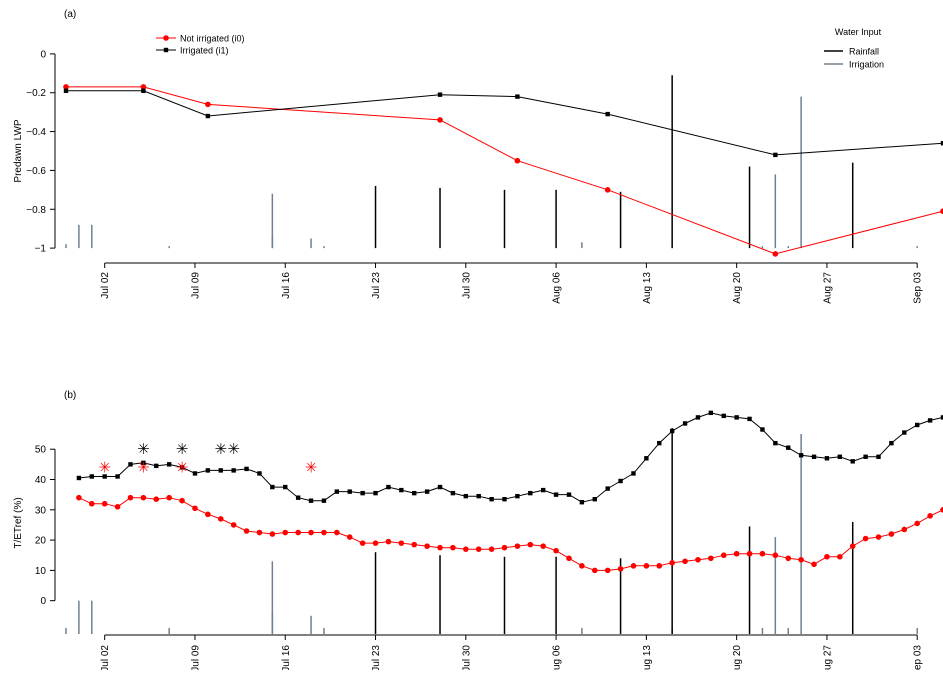 This screenshot has height=675, width=943. Describe the element at coordinates (466, 285) in the screenshot. I see `x-tick-label: Jul 30` at that location.